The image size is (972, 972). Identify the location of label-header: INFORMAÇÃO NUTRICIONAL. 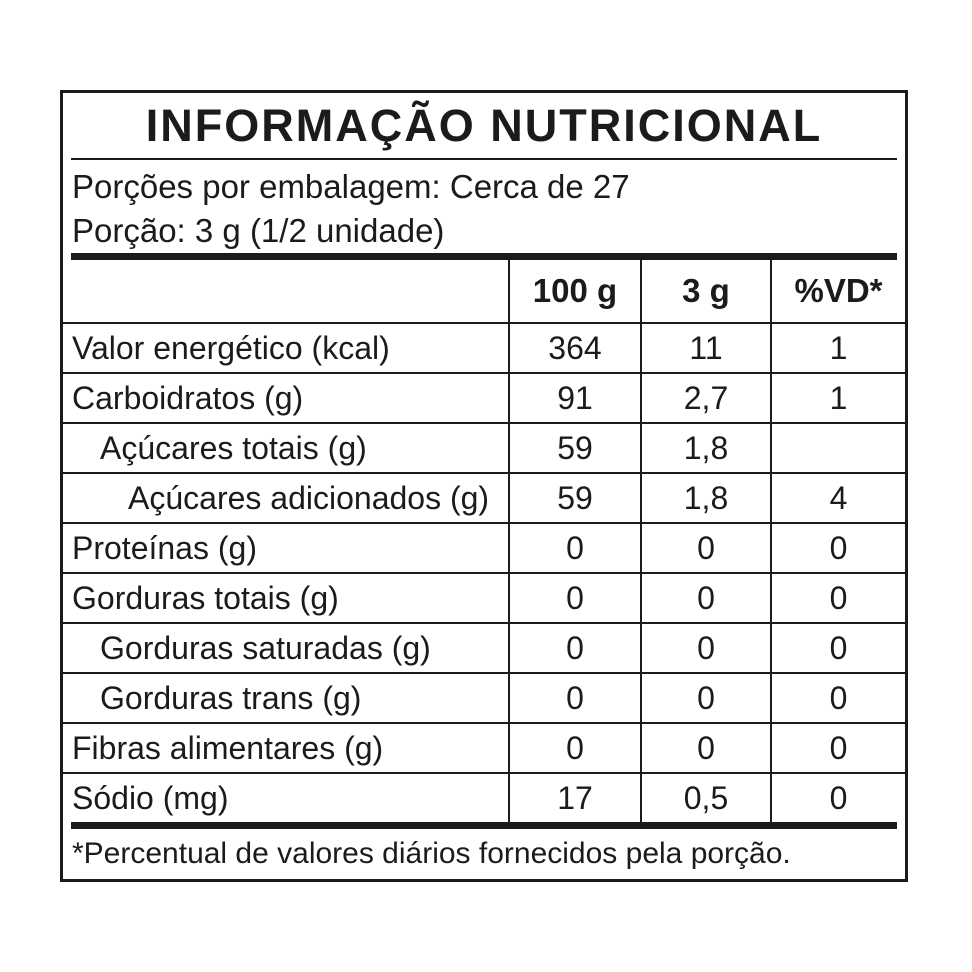
(484, 125).